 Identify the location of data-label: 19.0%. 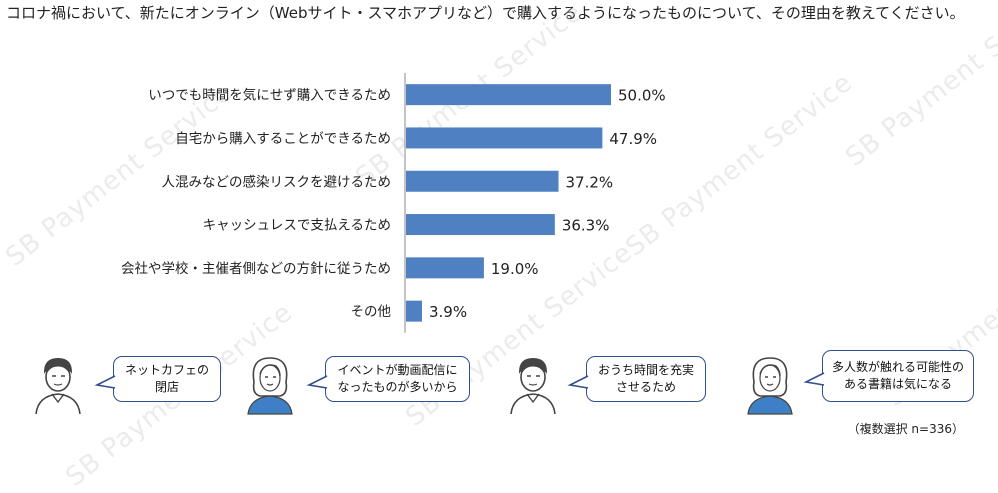
(515, 269).